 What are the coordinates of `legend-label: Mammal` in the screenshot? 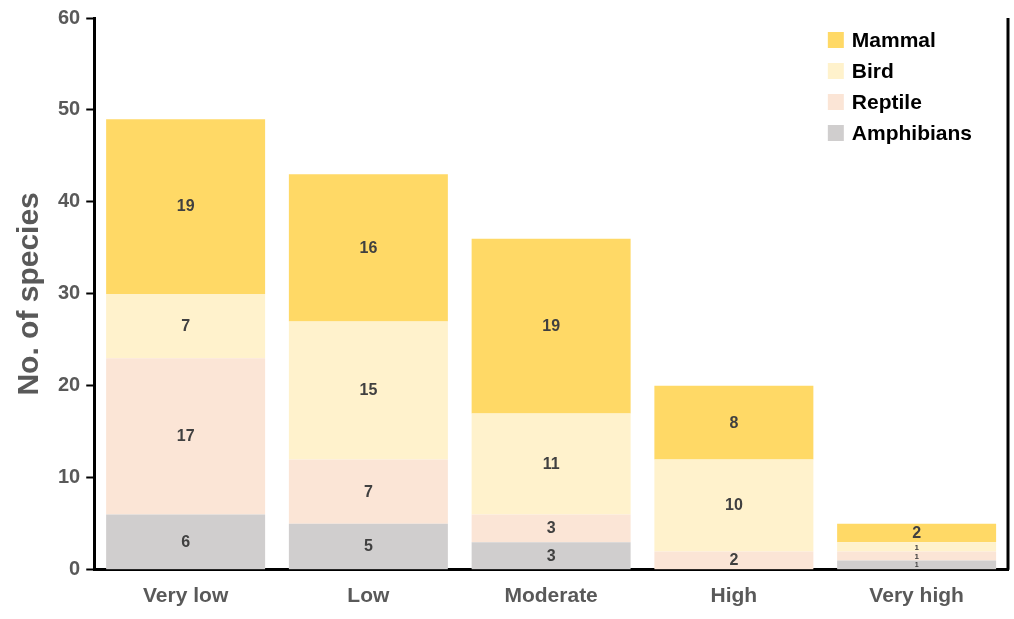 It's located at (893, 39).